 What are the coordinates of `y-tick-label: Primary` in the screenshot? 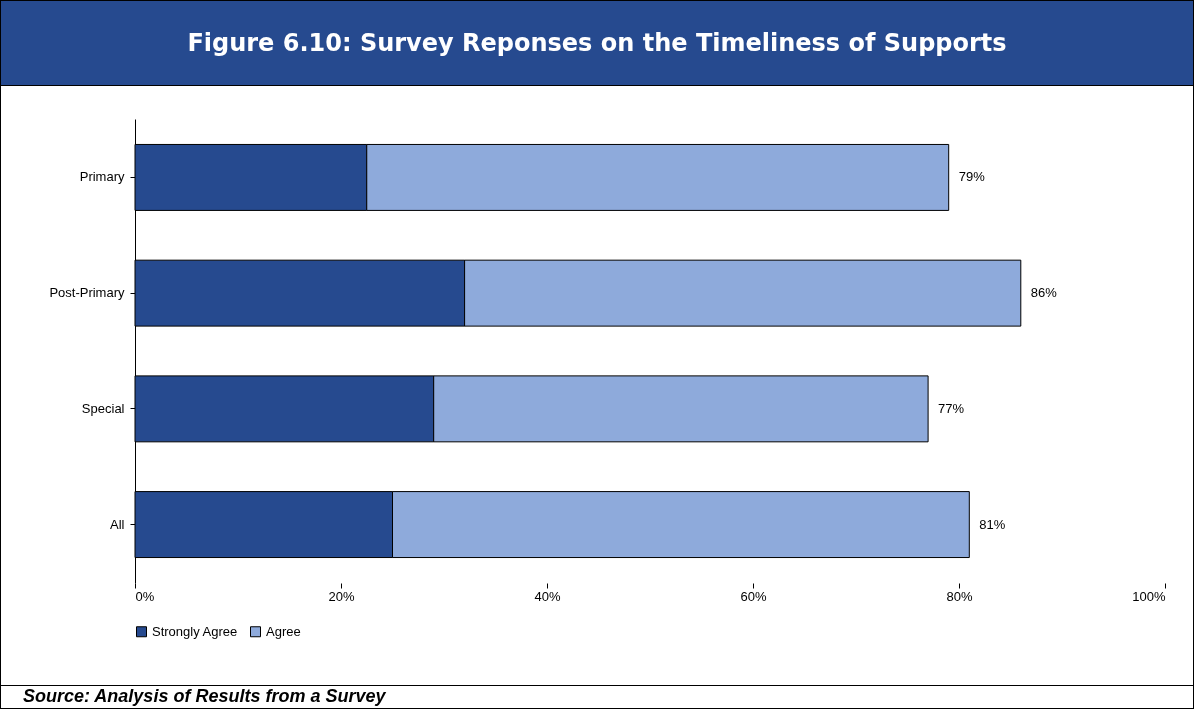 It's located at (102, 177).